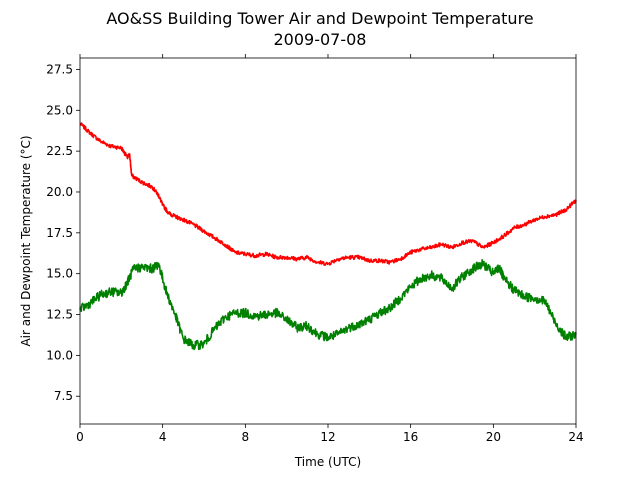 The width and height of the screenshot is (640, 480). I want to click on x-axis-label: Time (UTC), so click(327, 462).